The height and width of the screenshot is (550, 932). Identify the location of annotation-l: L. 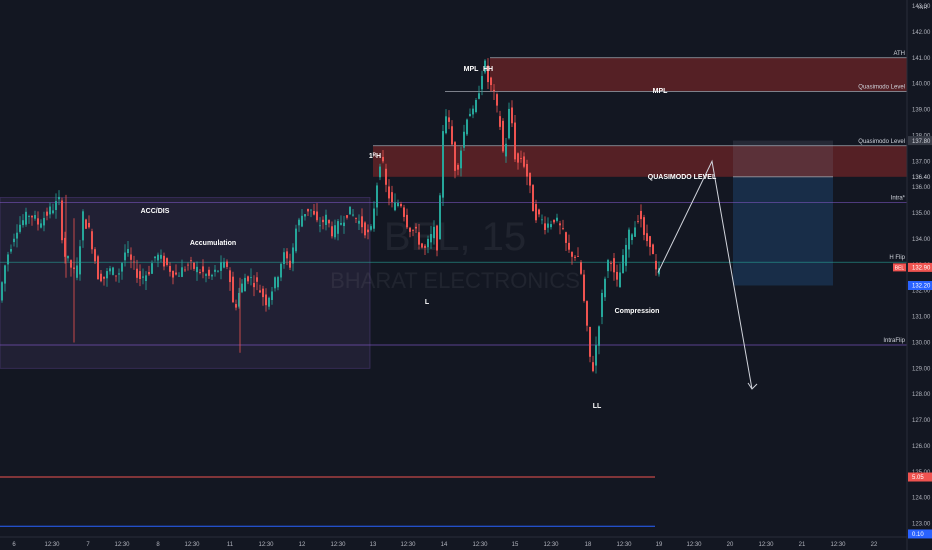
(427, 302).